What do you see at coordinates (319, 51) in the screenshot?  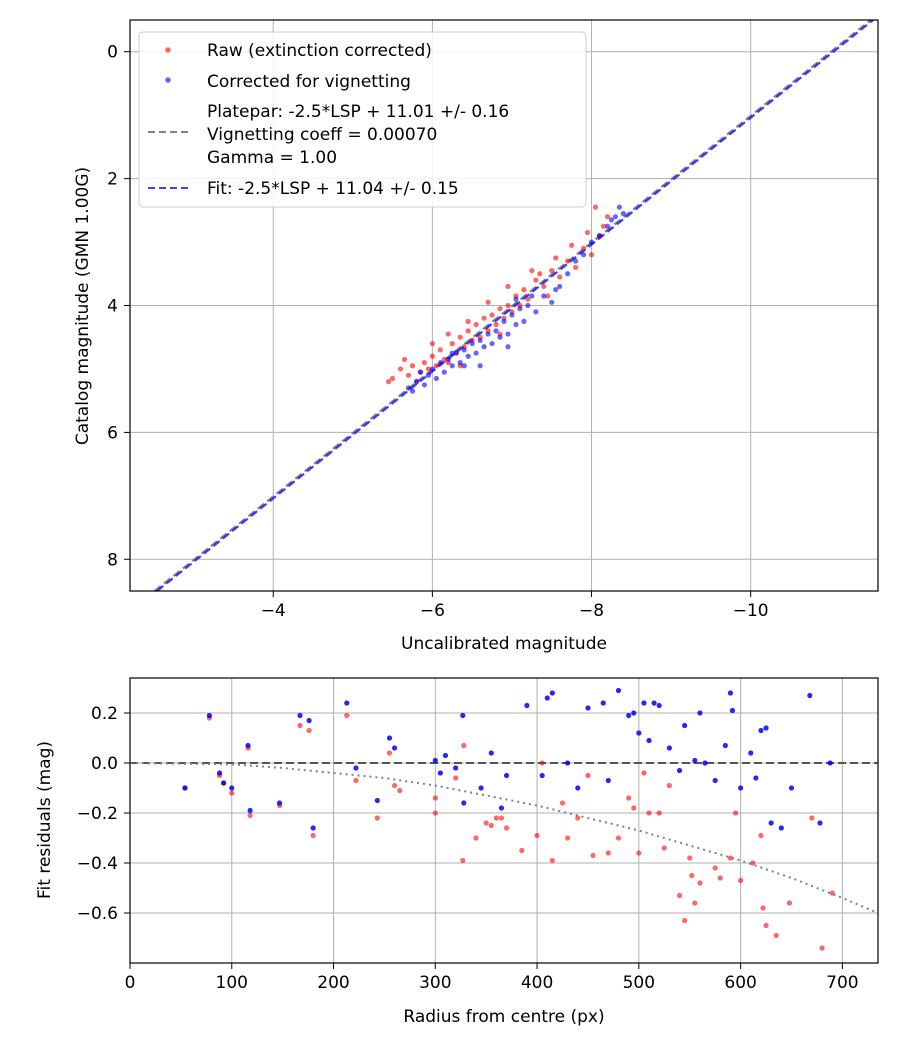 I see `legend-raw-label: Raw (extinction corrected)` at bounding box center [319, 51].